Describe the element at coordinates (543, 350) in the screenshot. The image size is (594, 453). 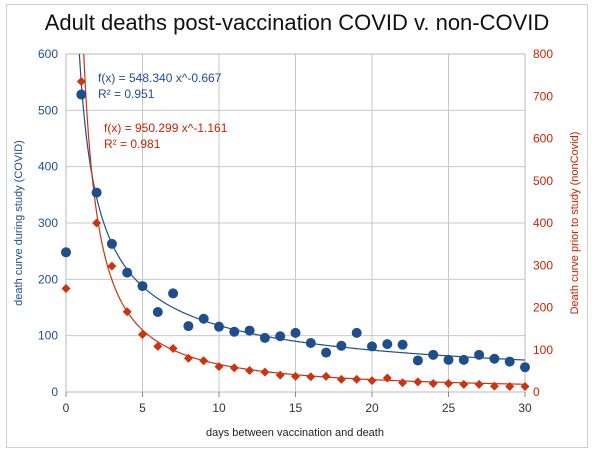
I see `y-right-tick-label: 100` at that location.